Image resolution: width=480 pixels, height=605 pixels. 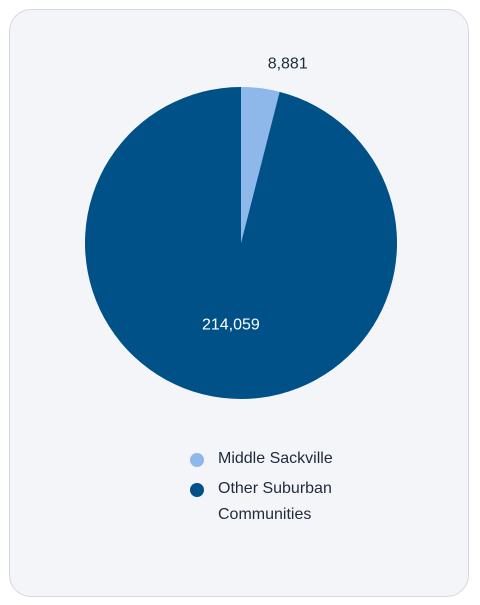 What do you see at coordinates (275, 501) in the screenshot?
I see `legend-label-other-suburban-communities: Other Suburban Communities` at bounding box center [275, 501].